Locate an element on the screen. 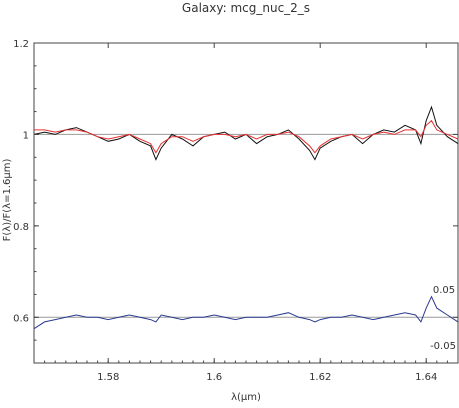 The image size is (459, 408). x-tick-label: 1.58 is located at coordinates (108, 377).